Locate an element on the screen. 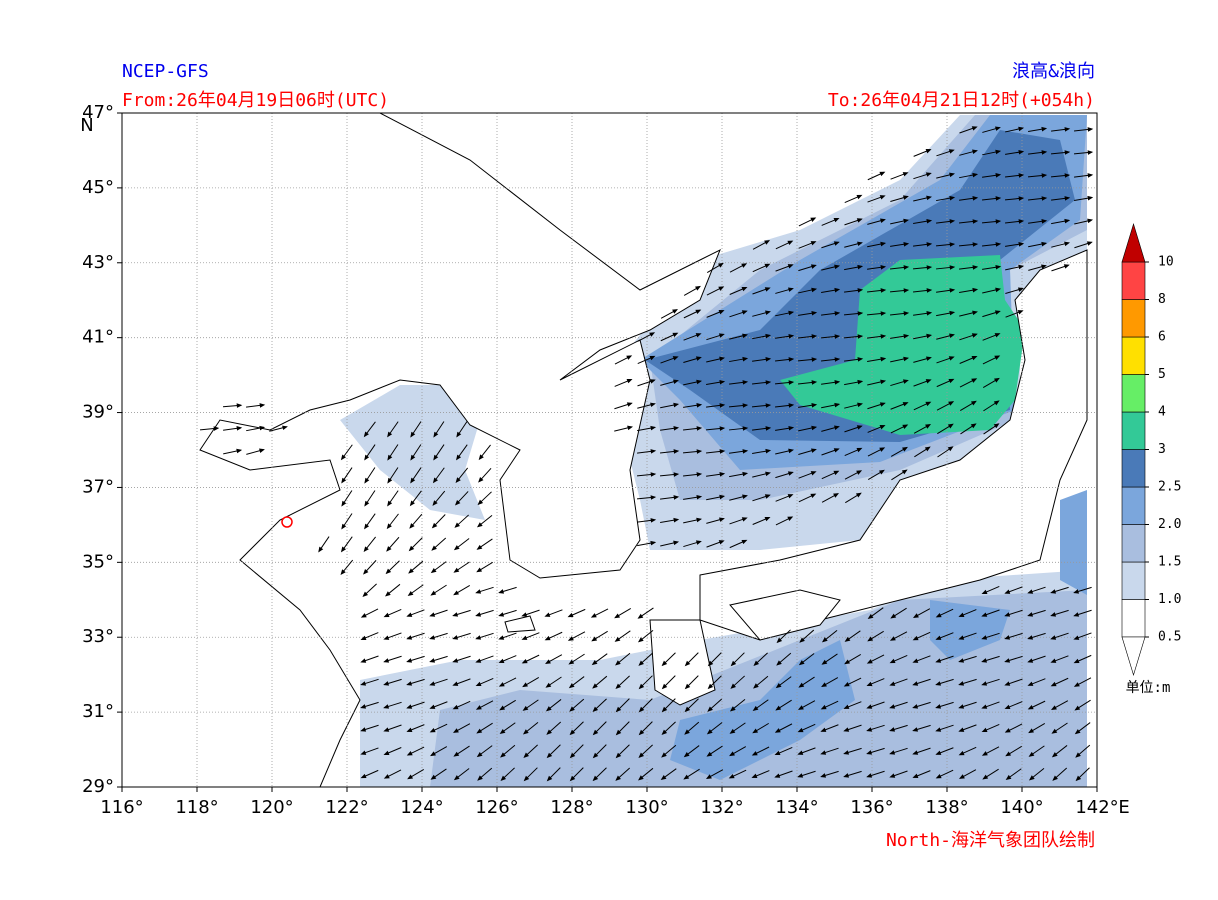 Image resolution: width=1218 pixels, height=900 pixels. colorbar-label: 1.0 is located at coordinates (1169, 599).